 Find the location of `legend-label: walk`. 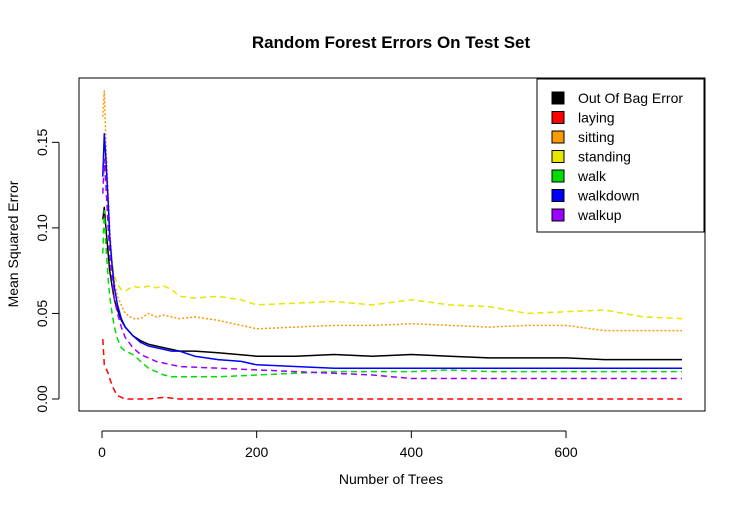

legend-label: walk is located at coordinates (592, 176).